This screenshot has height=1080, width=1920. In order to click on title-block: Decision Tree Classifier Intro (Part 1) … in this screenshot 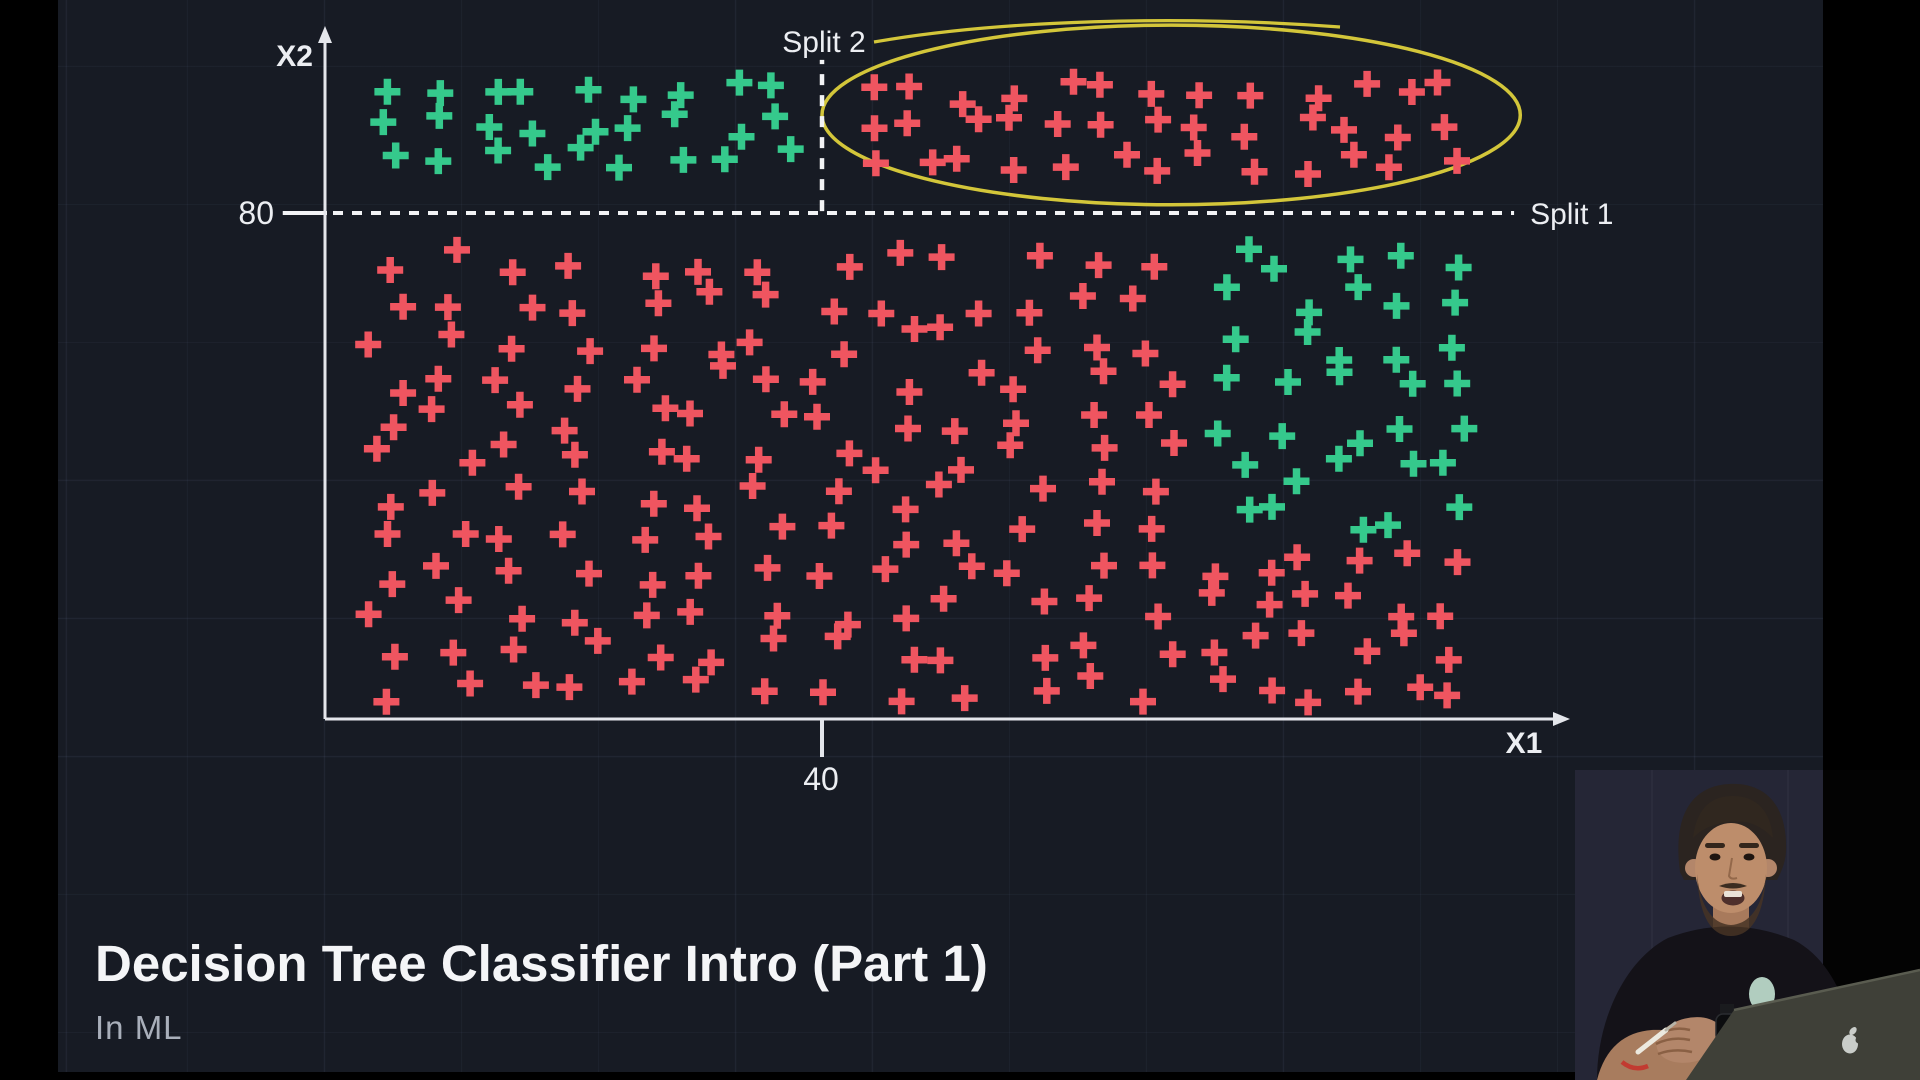, I will do `click(541, 991)`.